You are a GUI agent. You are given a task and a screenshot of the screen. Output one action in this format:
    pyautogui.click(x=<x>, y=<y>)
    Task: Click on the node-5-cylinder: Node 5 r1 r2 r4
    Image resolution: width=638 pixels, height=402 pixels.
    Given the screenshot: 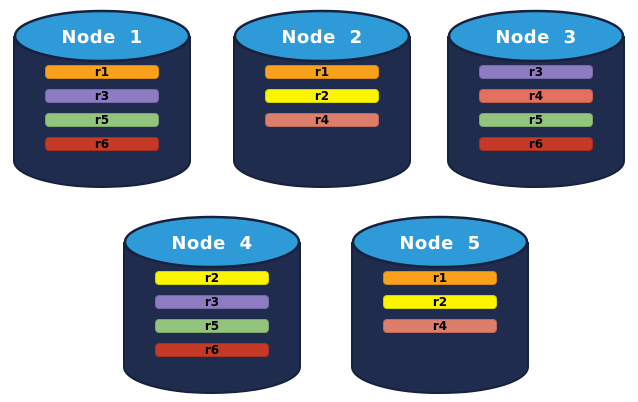 What is the action you would take?
    pyautogui.click(x=440, y=304)
    